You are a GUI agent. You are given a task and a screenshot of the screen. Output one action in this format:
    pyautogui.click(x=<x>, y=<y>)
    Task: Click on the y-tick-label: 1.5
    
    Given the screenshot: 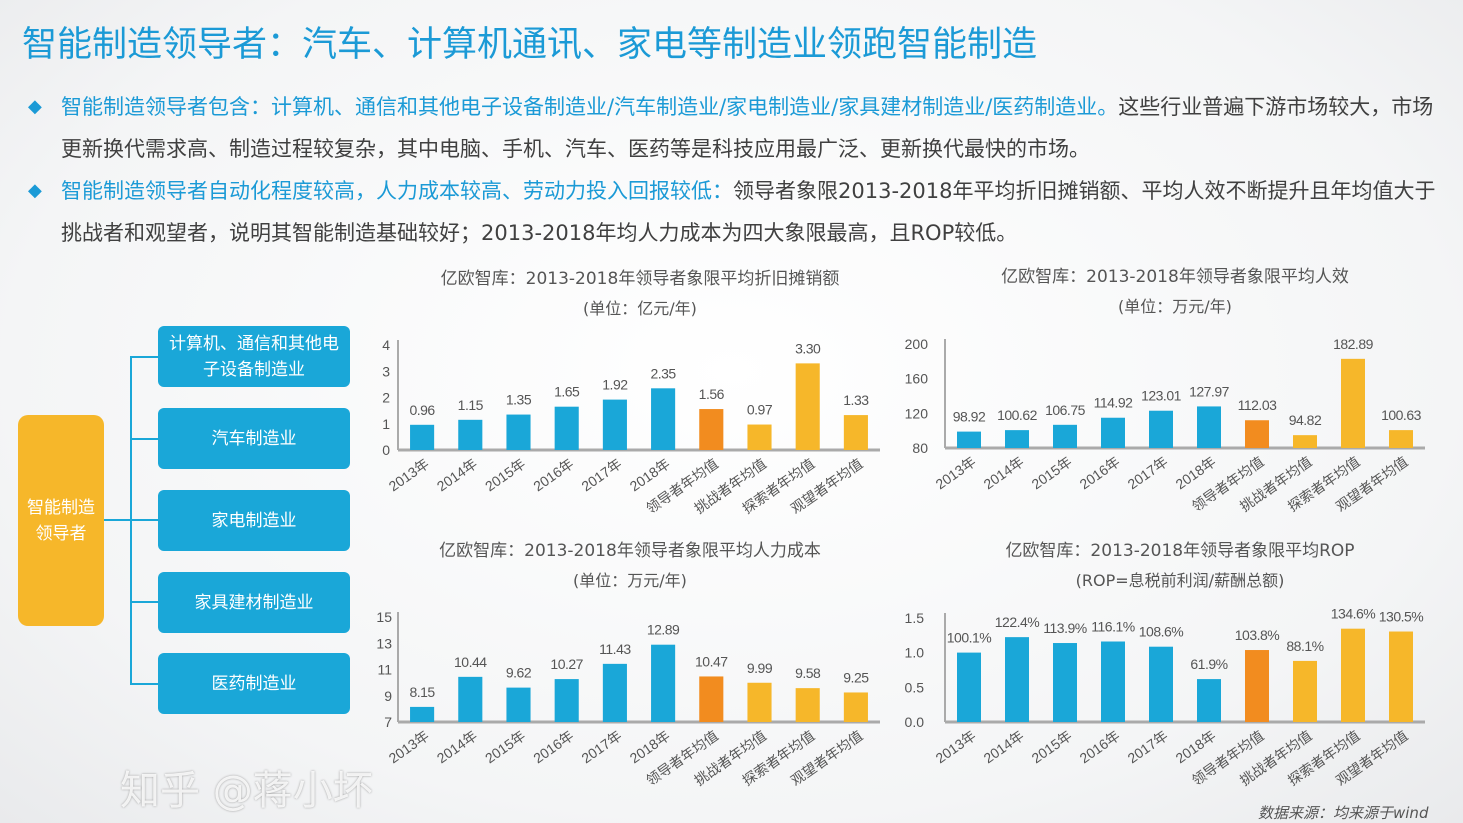 What is the action you would take?
    pyautogui.click(x=915, y=618)
    